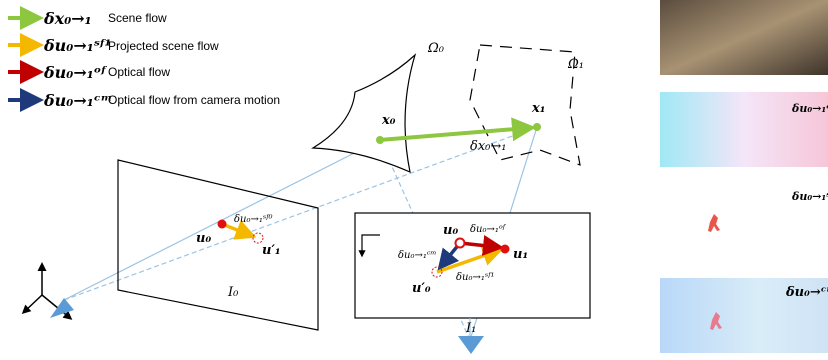  Describe the element at coordinates (809, 196) in the screenshot. I see `panel-sf-label: δu₀→₁ˢᶠ¹` at that location.